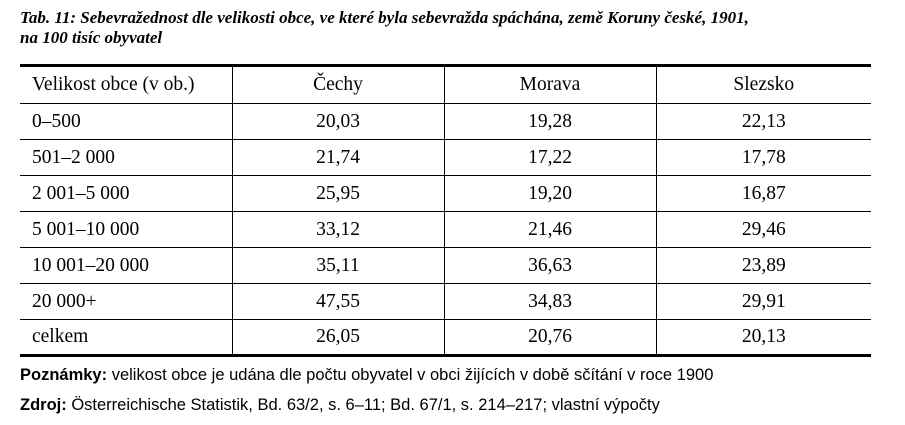 Image resolution: width=905 pixels, height=425 pixels. Describe the element at coordinates (549, 301) in the screenshot. I see `cell-morava: 34,83` at that location.